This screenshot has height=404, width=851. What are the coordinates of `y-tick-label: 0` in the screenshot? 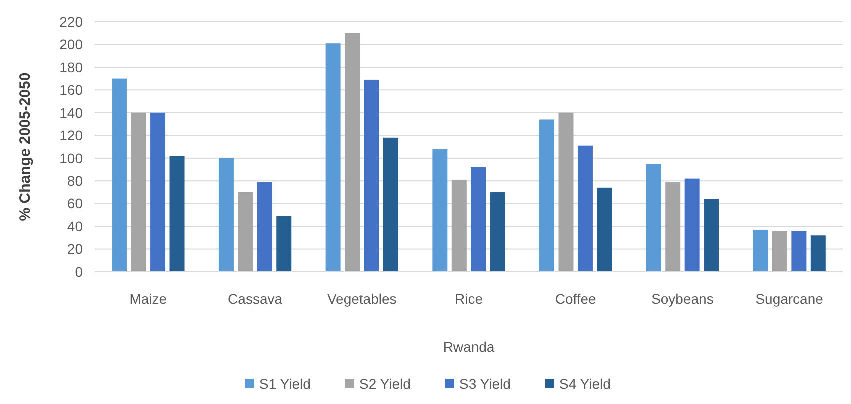 It's located at (79, 272).